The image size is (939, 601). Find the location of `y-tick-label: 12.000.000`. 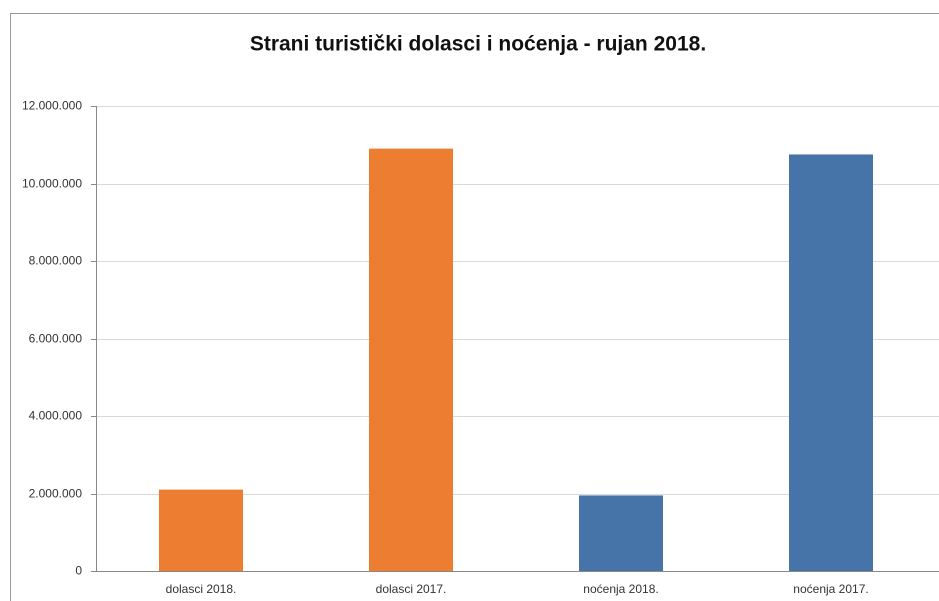

y-tick-label: 12.000.000 is located at coordinates (52, 106).